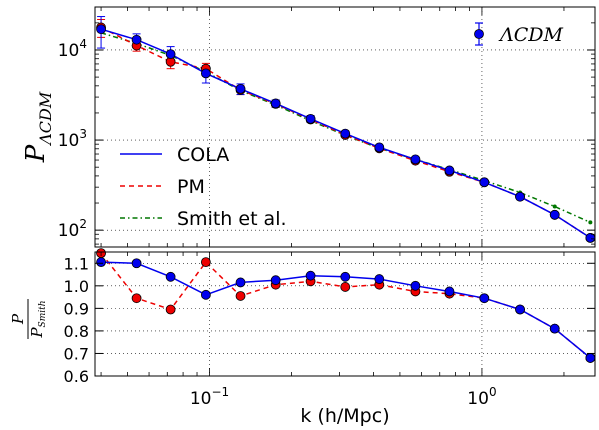 The image size is (599, 430). I want to click on bottom-xtick-label-0: 10⁻¹, so click(209, 397).